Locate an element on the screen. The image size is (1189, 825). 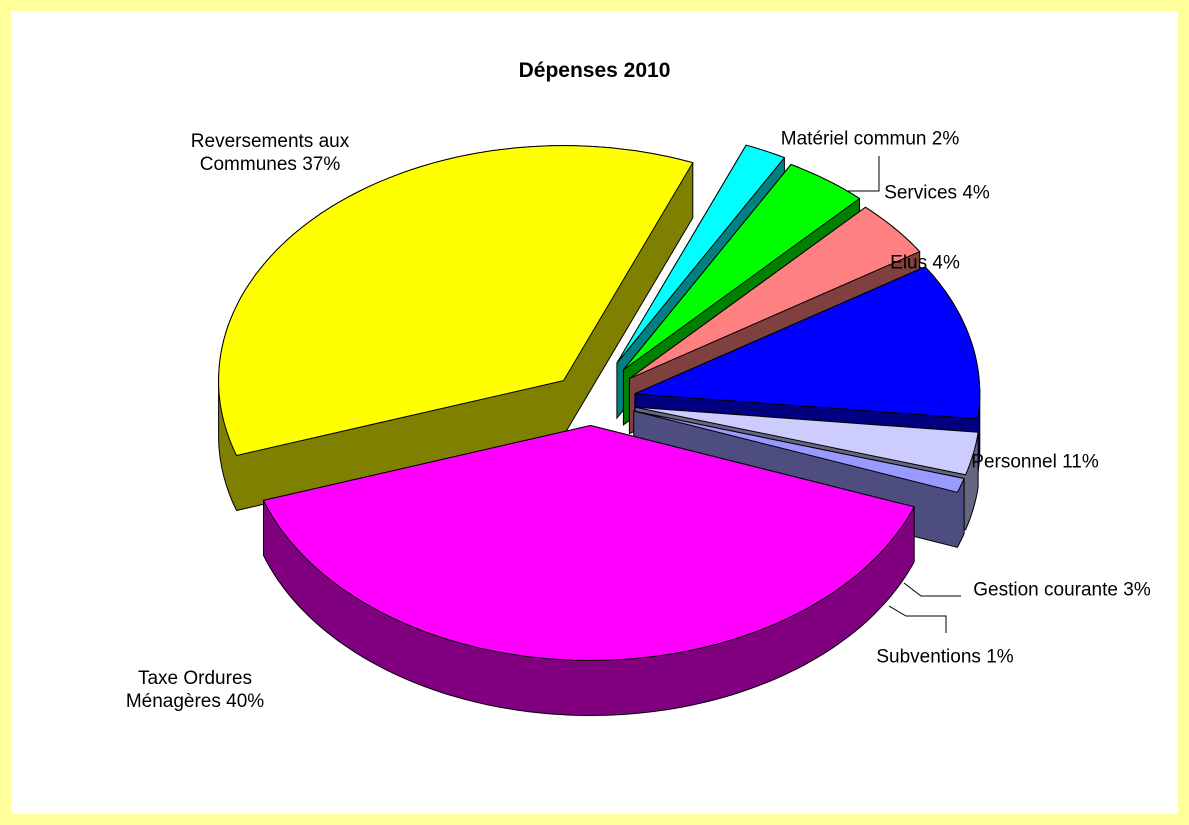
value-label: 2% is located at coordinates (945, 139).